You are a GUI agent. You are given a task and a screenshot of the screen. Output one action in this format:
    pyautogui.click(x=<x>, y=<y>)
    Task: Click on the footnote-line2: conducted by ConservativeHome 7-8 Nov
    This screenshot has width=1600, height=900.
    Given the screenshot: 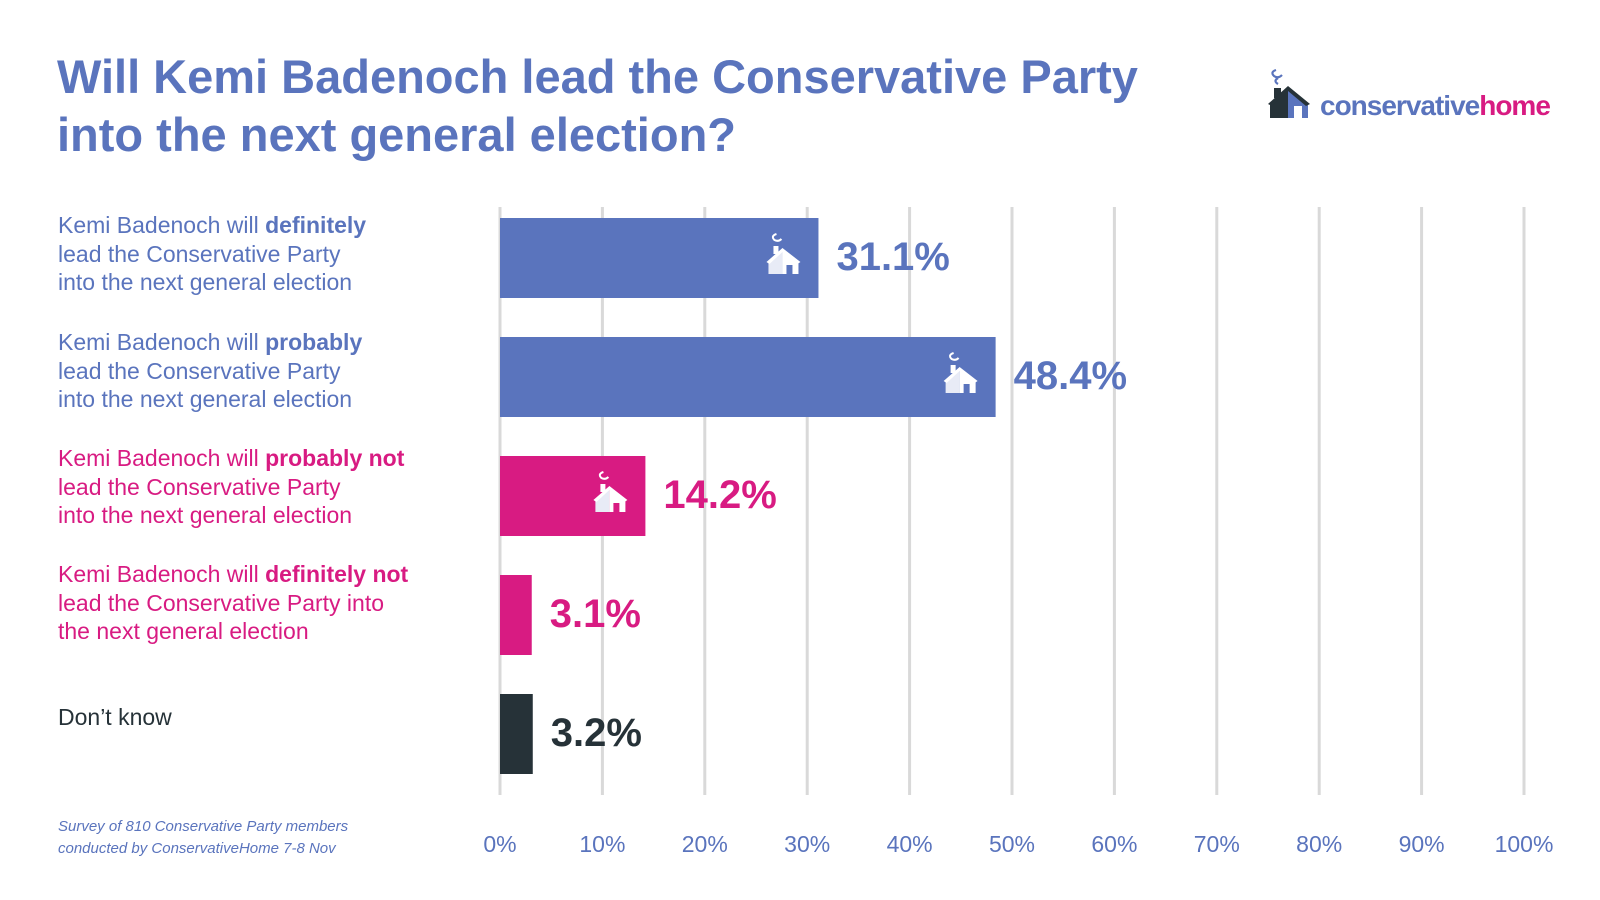 What is the action you would take?
    pyautogui.click(x=197, y=848)
    